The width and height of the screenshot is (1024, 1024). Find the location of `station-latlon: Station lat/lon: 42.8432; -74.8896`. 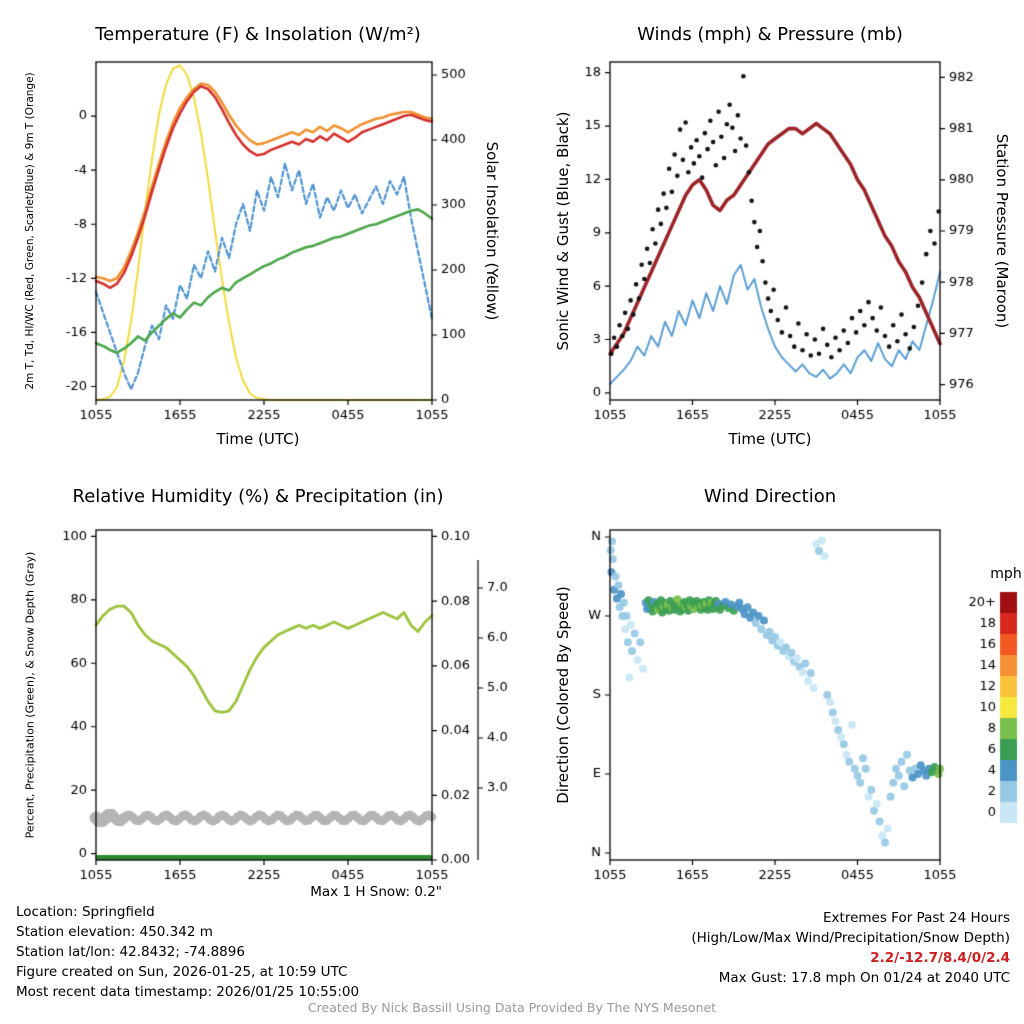

station-latlon: Station lat/lon: 42.8432; -74.8896 is located at coordinates (130, 952).